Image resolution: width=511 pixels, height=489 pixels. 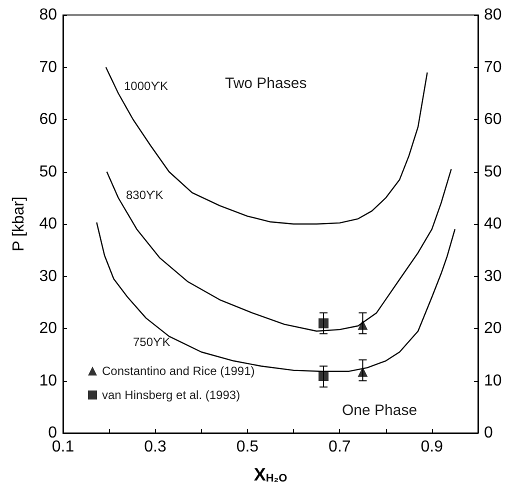 I want to click on y2-tick-label: 60, so click(x=493, y=119).